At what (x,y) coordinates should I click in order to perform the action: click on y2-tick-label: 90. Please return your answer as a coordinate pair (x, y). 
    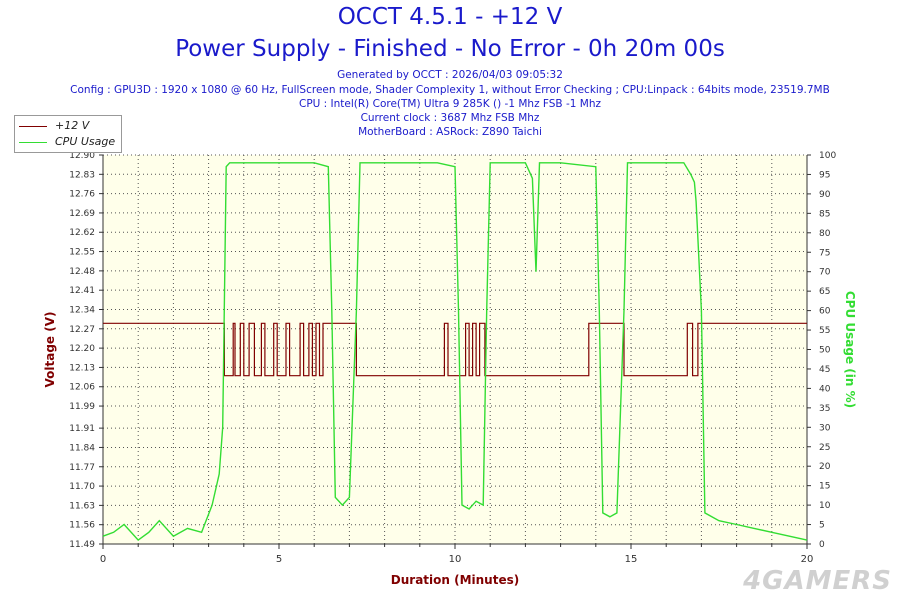
    Looking at the image, I should click on (825, 195).